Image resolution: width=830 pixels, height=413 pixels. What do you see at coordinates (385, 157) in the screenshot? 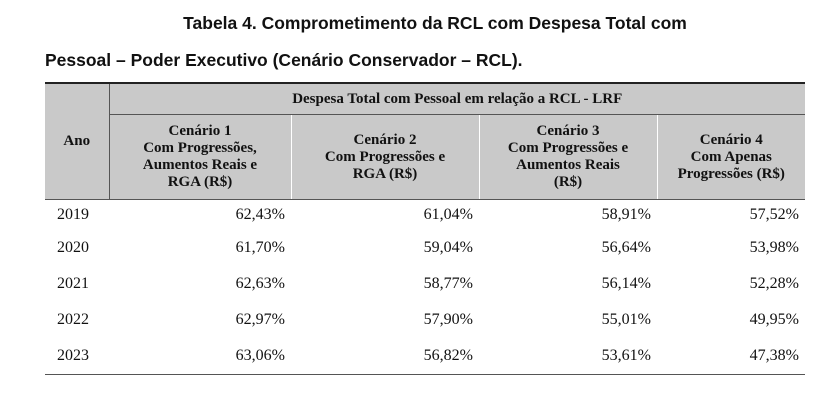
I see `scenario-2-header: Cenário 2 Com Progressões e RGA (R$)` at bounding box center [385, 157].